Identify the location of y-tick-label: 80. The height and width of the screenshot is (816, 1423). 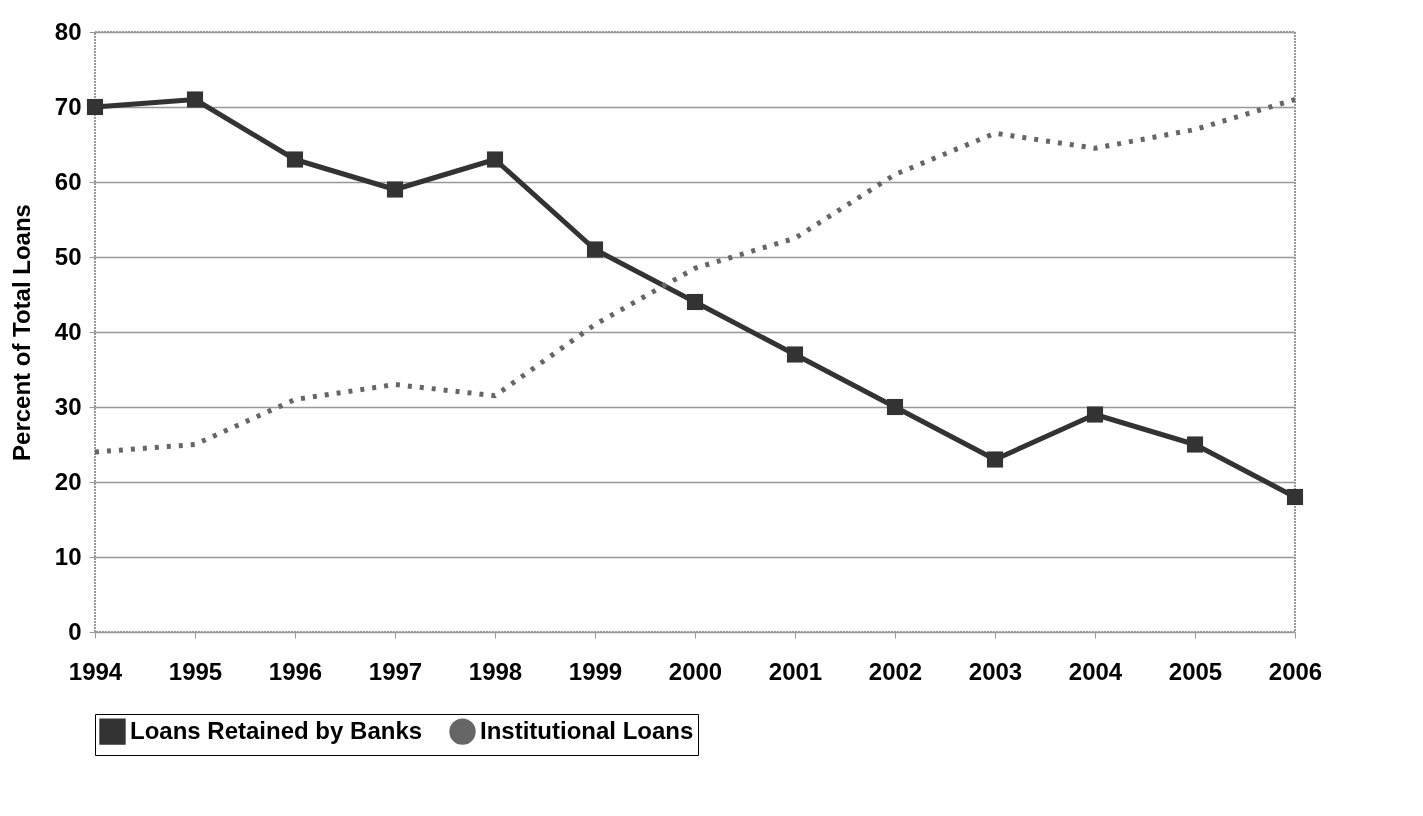
(68, 31).